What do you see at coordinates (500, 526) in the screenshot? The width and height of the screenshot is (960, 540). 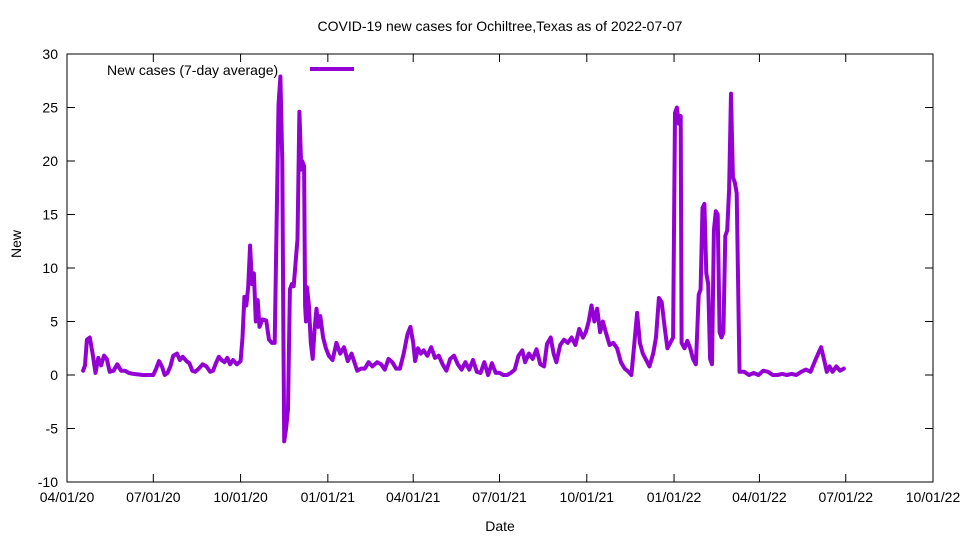 I see `x-axis-label: Date` at bounding box center [500, 526].